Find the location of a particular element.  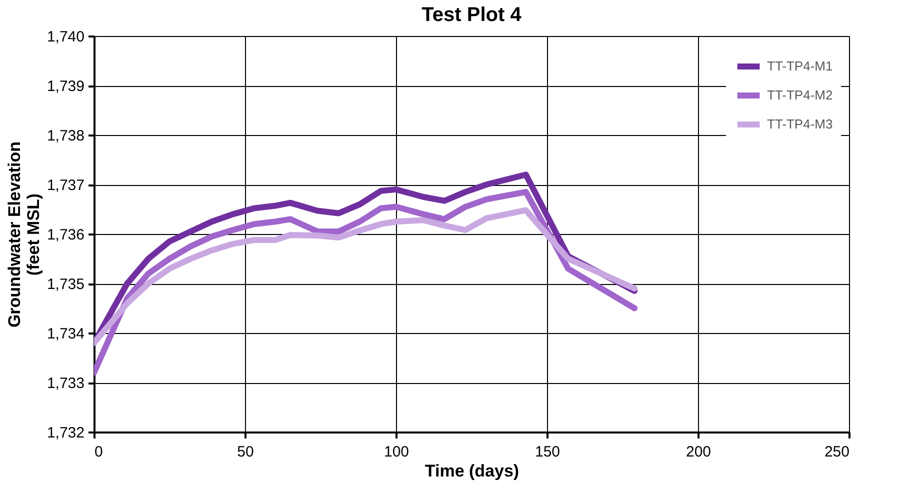

legend-label: TT-TP4-M2 is located at coordinates (800, 95).